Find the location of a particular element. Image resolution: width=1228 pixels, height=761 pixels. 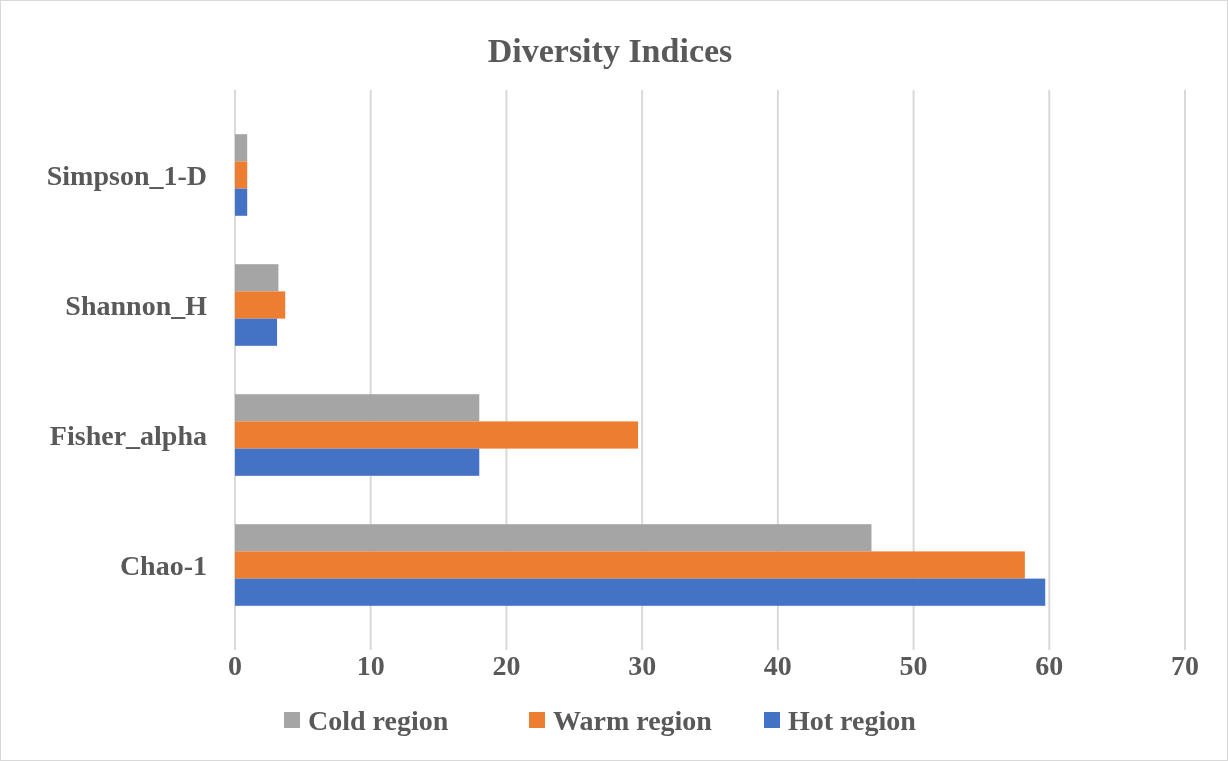

x-tick-label: 30 is located at coordinates (642, 665).